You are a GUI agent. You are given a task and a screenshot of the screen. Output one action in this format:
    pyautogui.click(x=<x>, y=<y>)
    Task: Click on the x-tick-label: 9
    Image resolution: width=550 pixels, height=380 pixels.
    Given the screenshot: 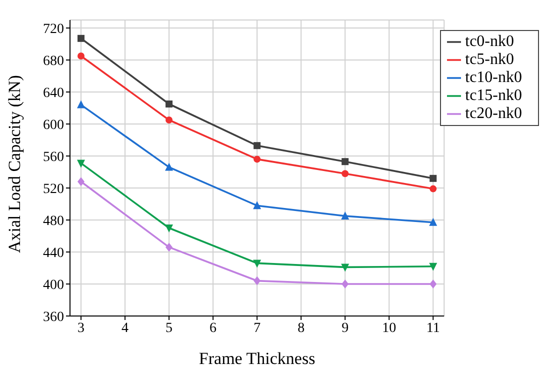 What is the action you would take?
    pyautogui.click(x=345, y=328)
    